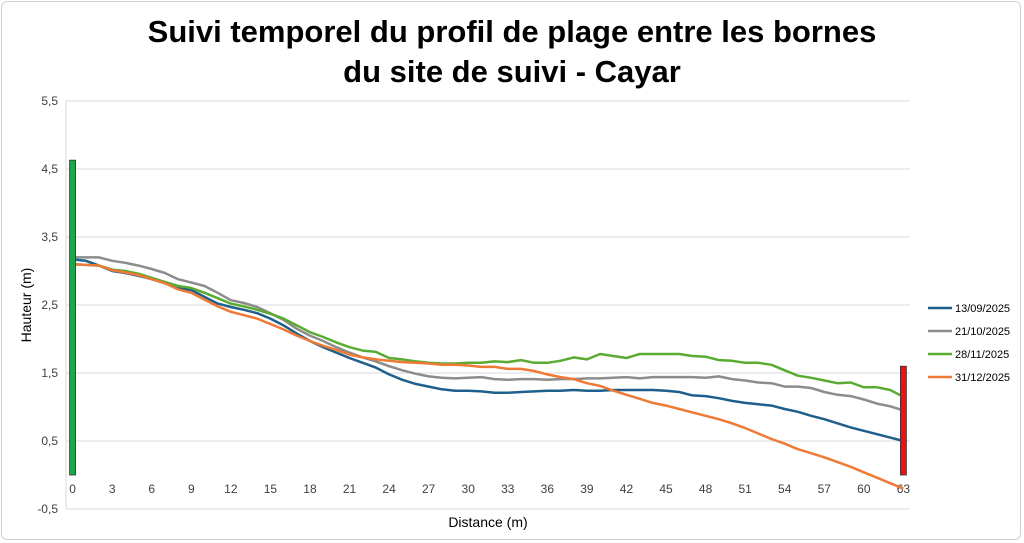  What do you see at coordinates (785, 489) in the screenshot?
I see `x-tick-label: 54` at bounding box center [785, 489].